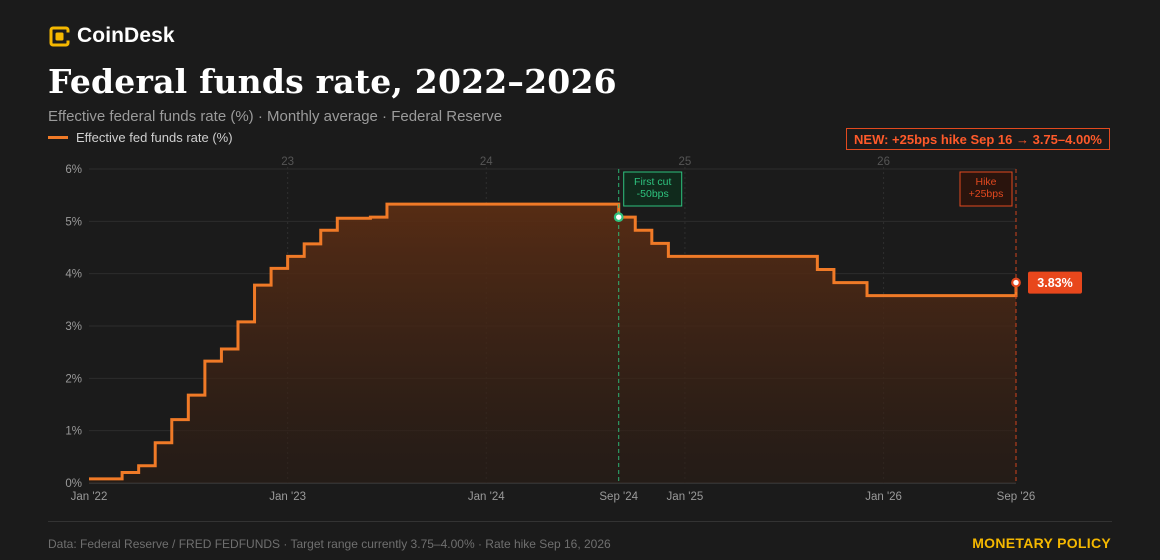  What do you see at coordinates (985, 182) in the screenshot?
I see `hike-label: Hike` at bounding box center [985, 182].